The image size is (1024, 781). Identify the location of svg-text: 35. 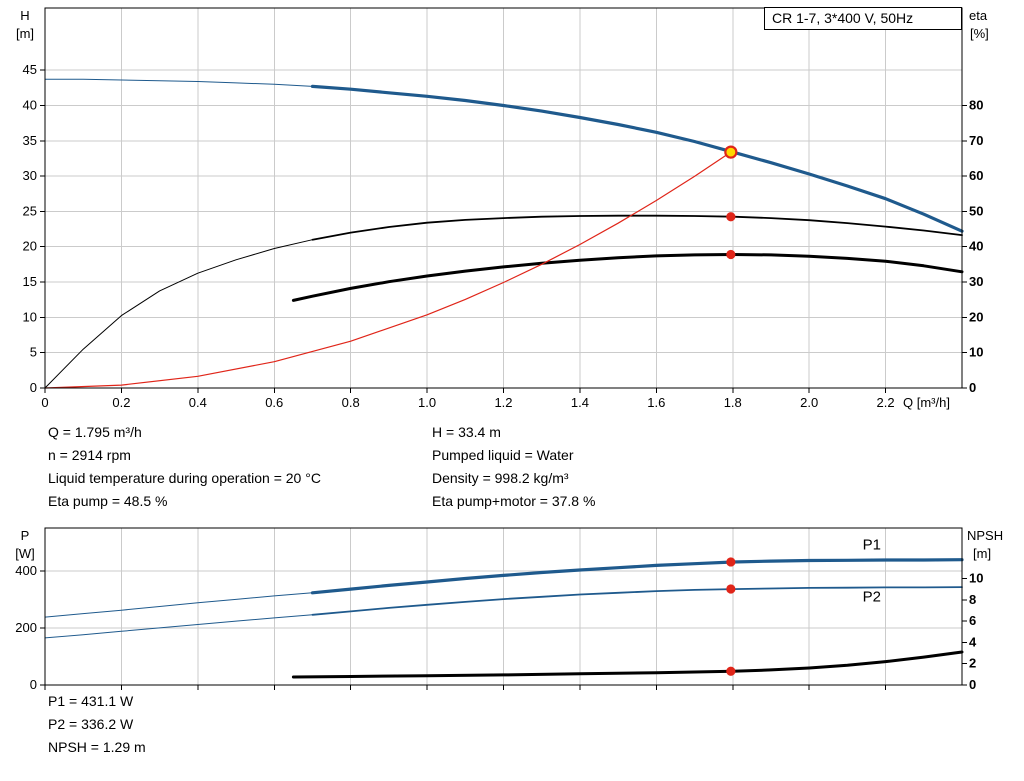
(30, 140).